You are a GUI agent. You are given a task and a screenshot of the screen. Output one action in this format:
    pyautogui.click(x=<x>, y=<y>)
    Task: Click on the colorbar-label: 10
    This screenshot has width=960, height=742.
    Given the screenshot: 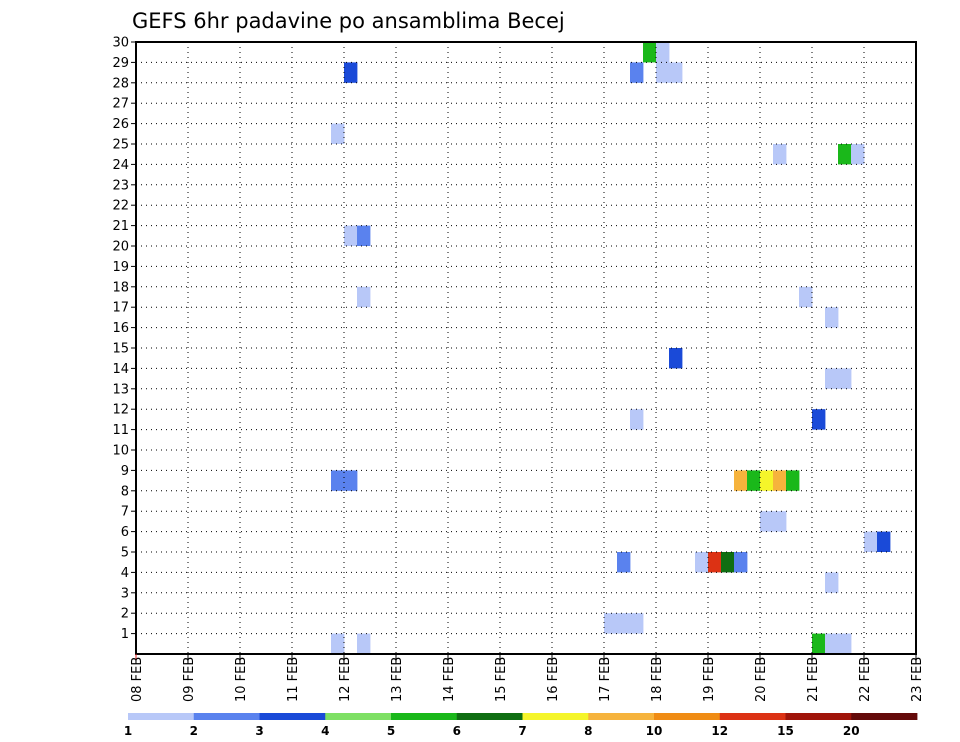 What is the action you would take?
    pyautogui.click(x=654, y=731)
    